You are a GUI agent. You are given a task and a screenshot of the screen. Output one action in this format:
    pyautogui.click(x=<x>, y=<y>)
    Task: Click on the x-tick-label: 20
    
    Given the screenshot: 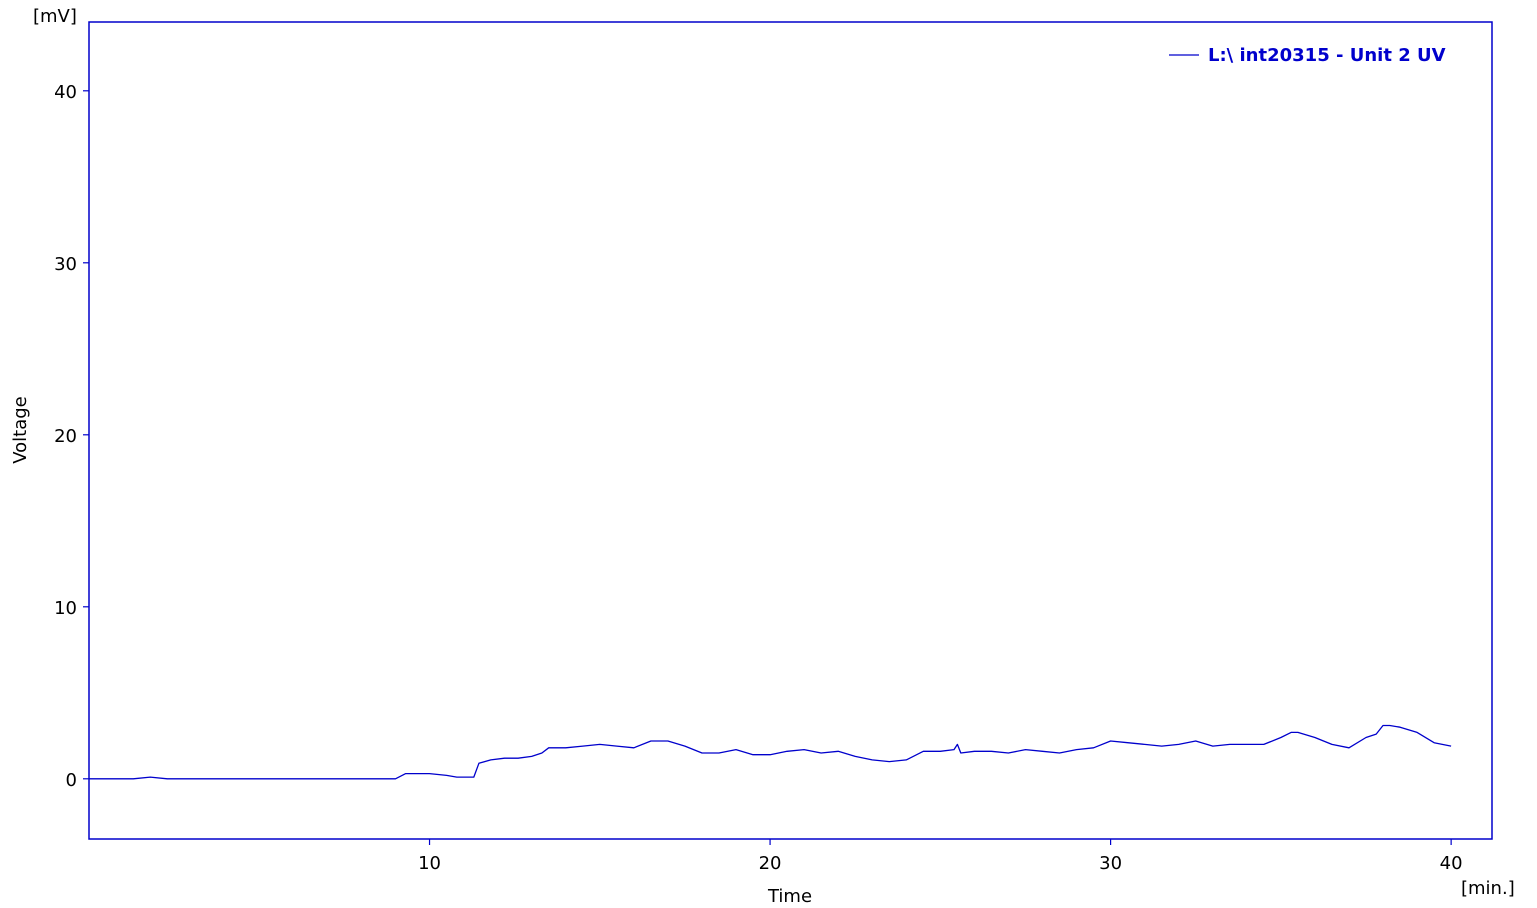 What is the action you would take?
    pyautogui.click(x=770, y=863)
    